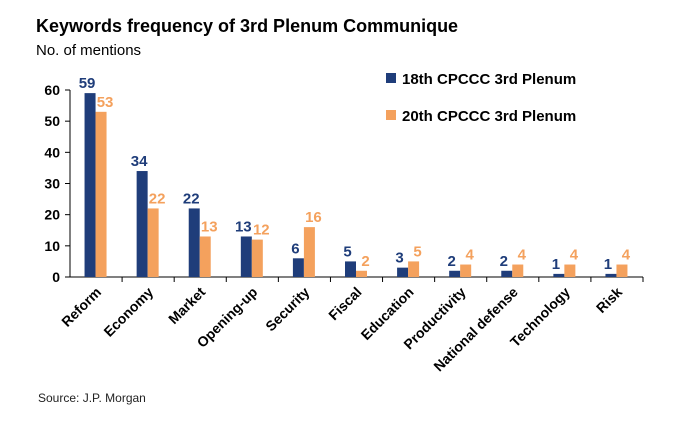 The height and width of the screenshot is (435, 689). What do you see at coordinates (309, 252) in the screenshot?
I see `bar-20th-security` at bounding box center [309, 252].